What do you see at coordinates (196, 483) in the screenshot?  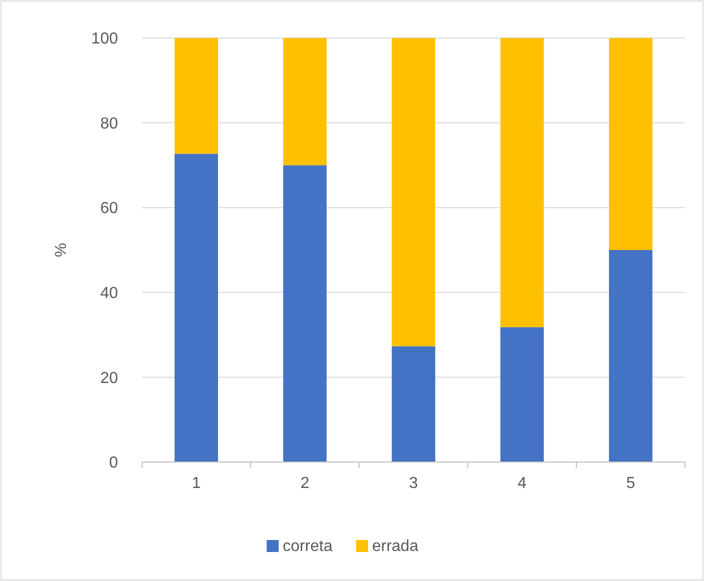 I see `x-tick-label: 1` at bounding box center [196, 483].